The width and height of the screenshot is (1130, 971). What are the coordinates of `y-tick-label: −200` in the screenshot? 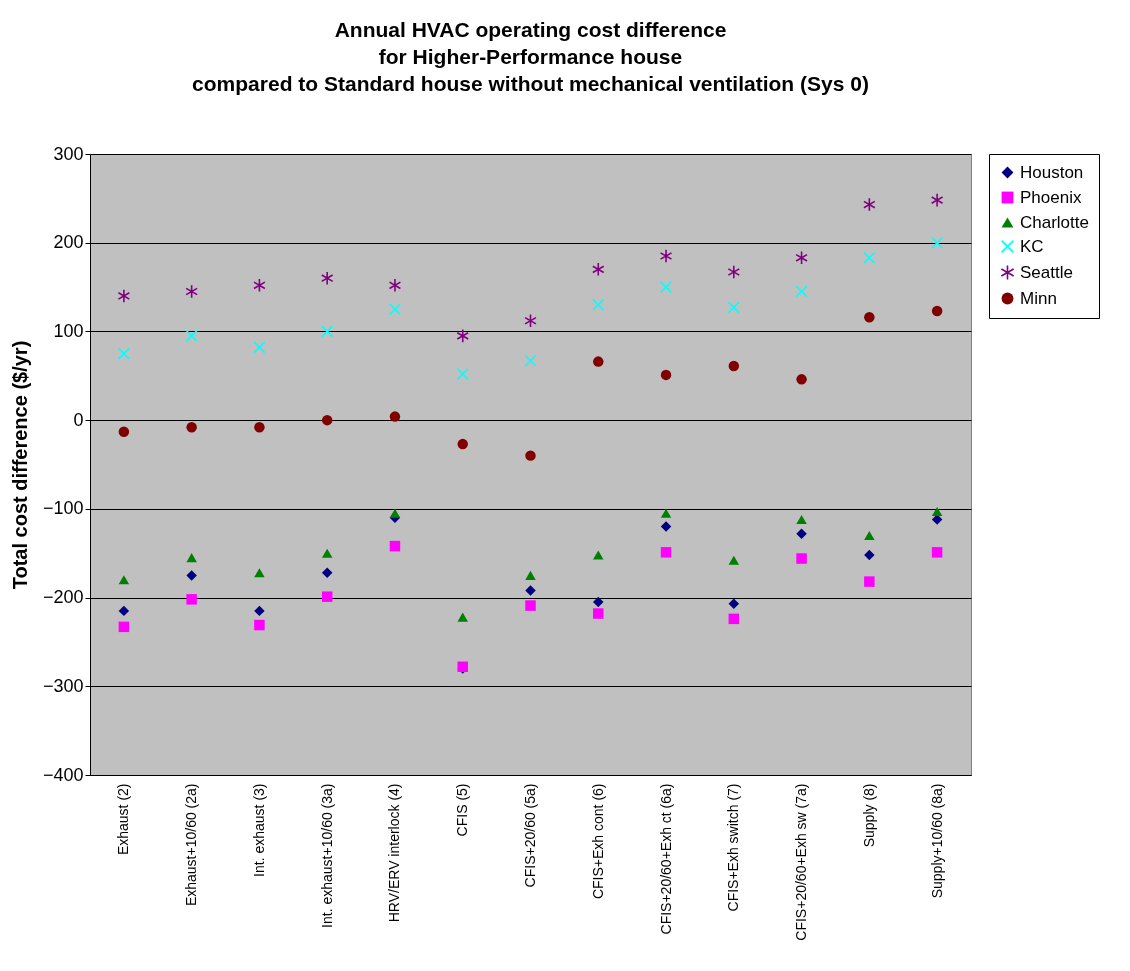 It's located at (63, 597).